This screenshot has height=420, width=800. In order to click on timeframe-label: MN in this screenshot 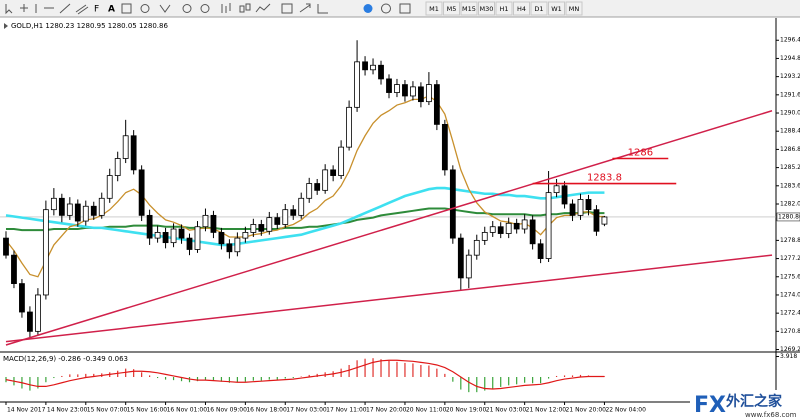, I will do `click(574, 9)`.